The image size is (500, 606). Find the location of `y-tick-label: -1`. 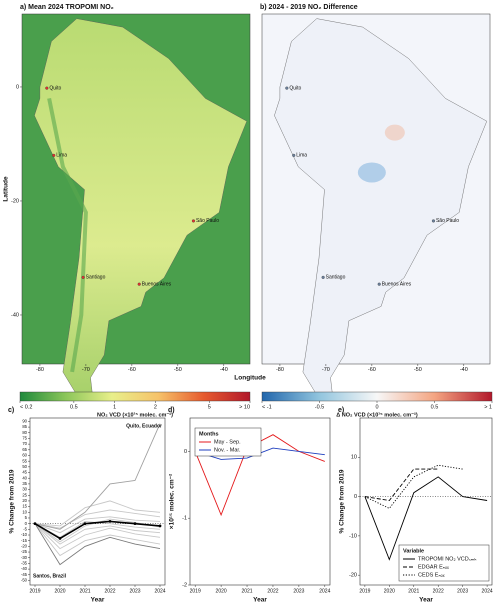

y-tick-label: -1 is located at coordinates (184, 519).